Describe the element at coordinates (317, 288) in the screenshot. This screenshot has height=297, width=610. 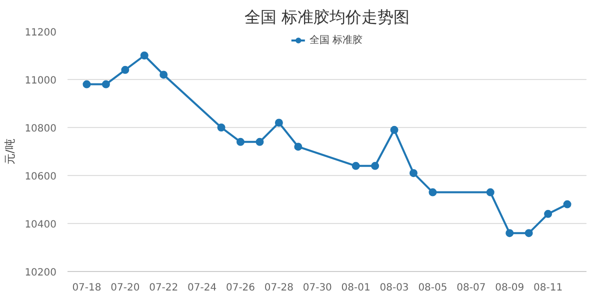
I see `x-tick-label: 07-30` at that location.